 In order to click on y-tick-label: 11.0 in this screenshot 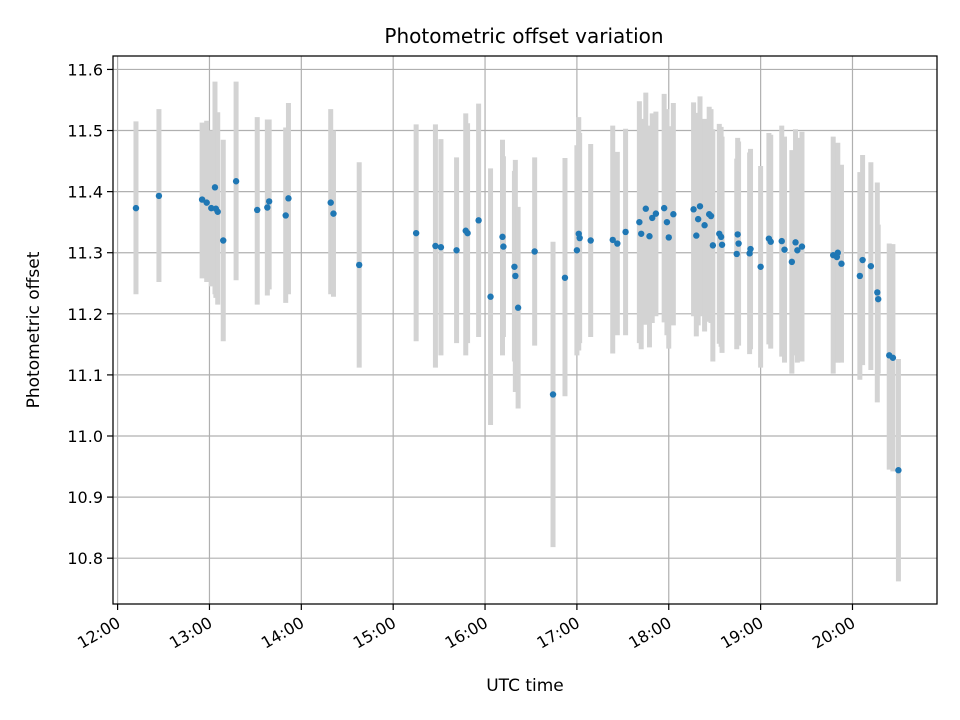, I will do `click(85, 436)`.